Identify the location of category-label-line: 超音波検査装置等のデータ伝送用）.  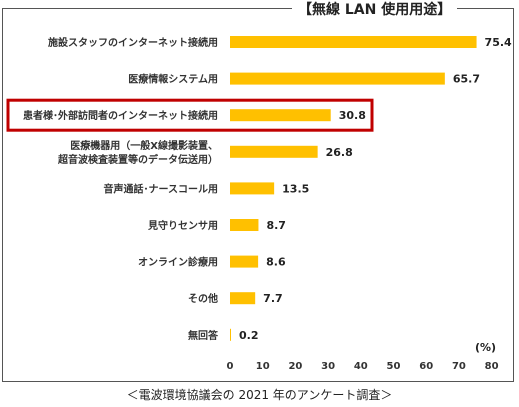
(137, 159).